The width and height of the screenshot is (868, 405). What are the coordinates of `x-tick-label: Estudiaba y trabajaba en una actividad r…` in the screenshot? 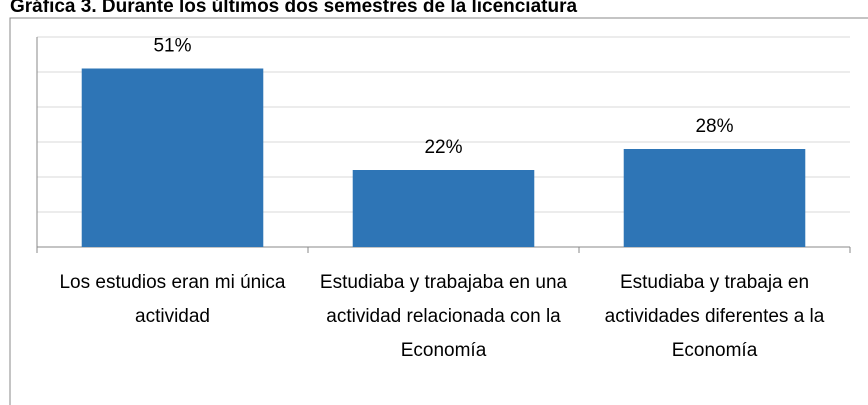 It's located at (443, 316).